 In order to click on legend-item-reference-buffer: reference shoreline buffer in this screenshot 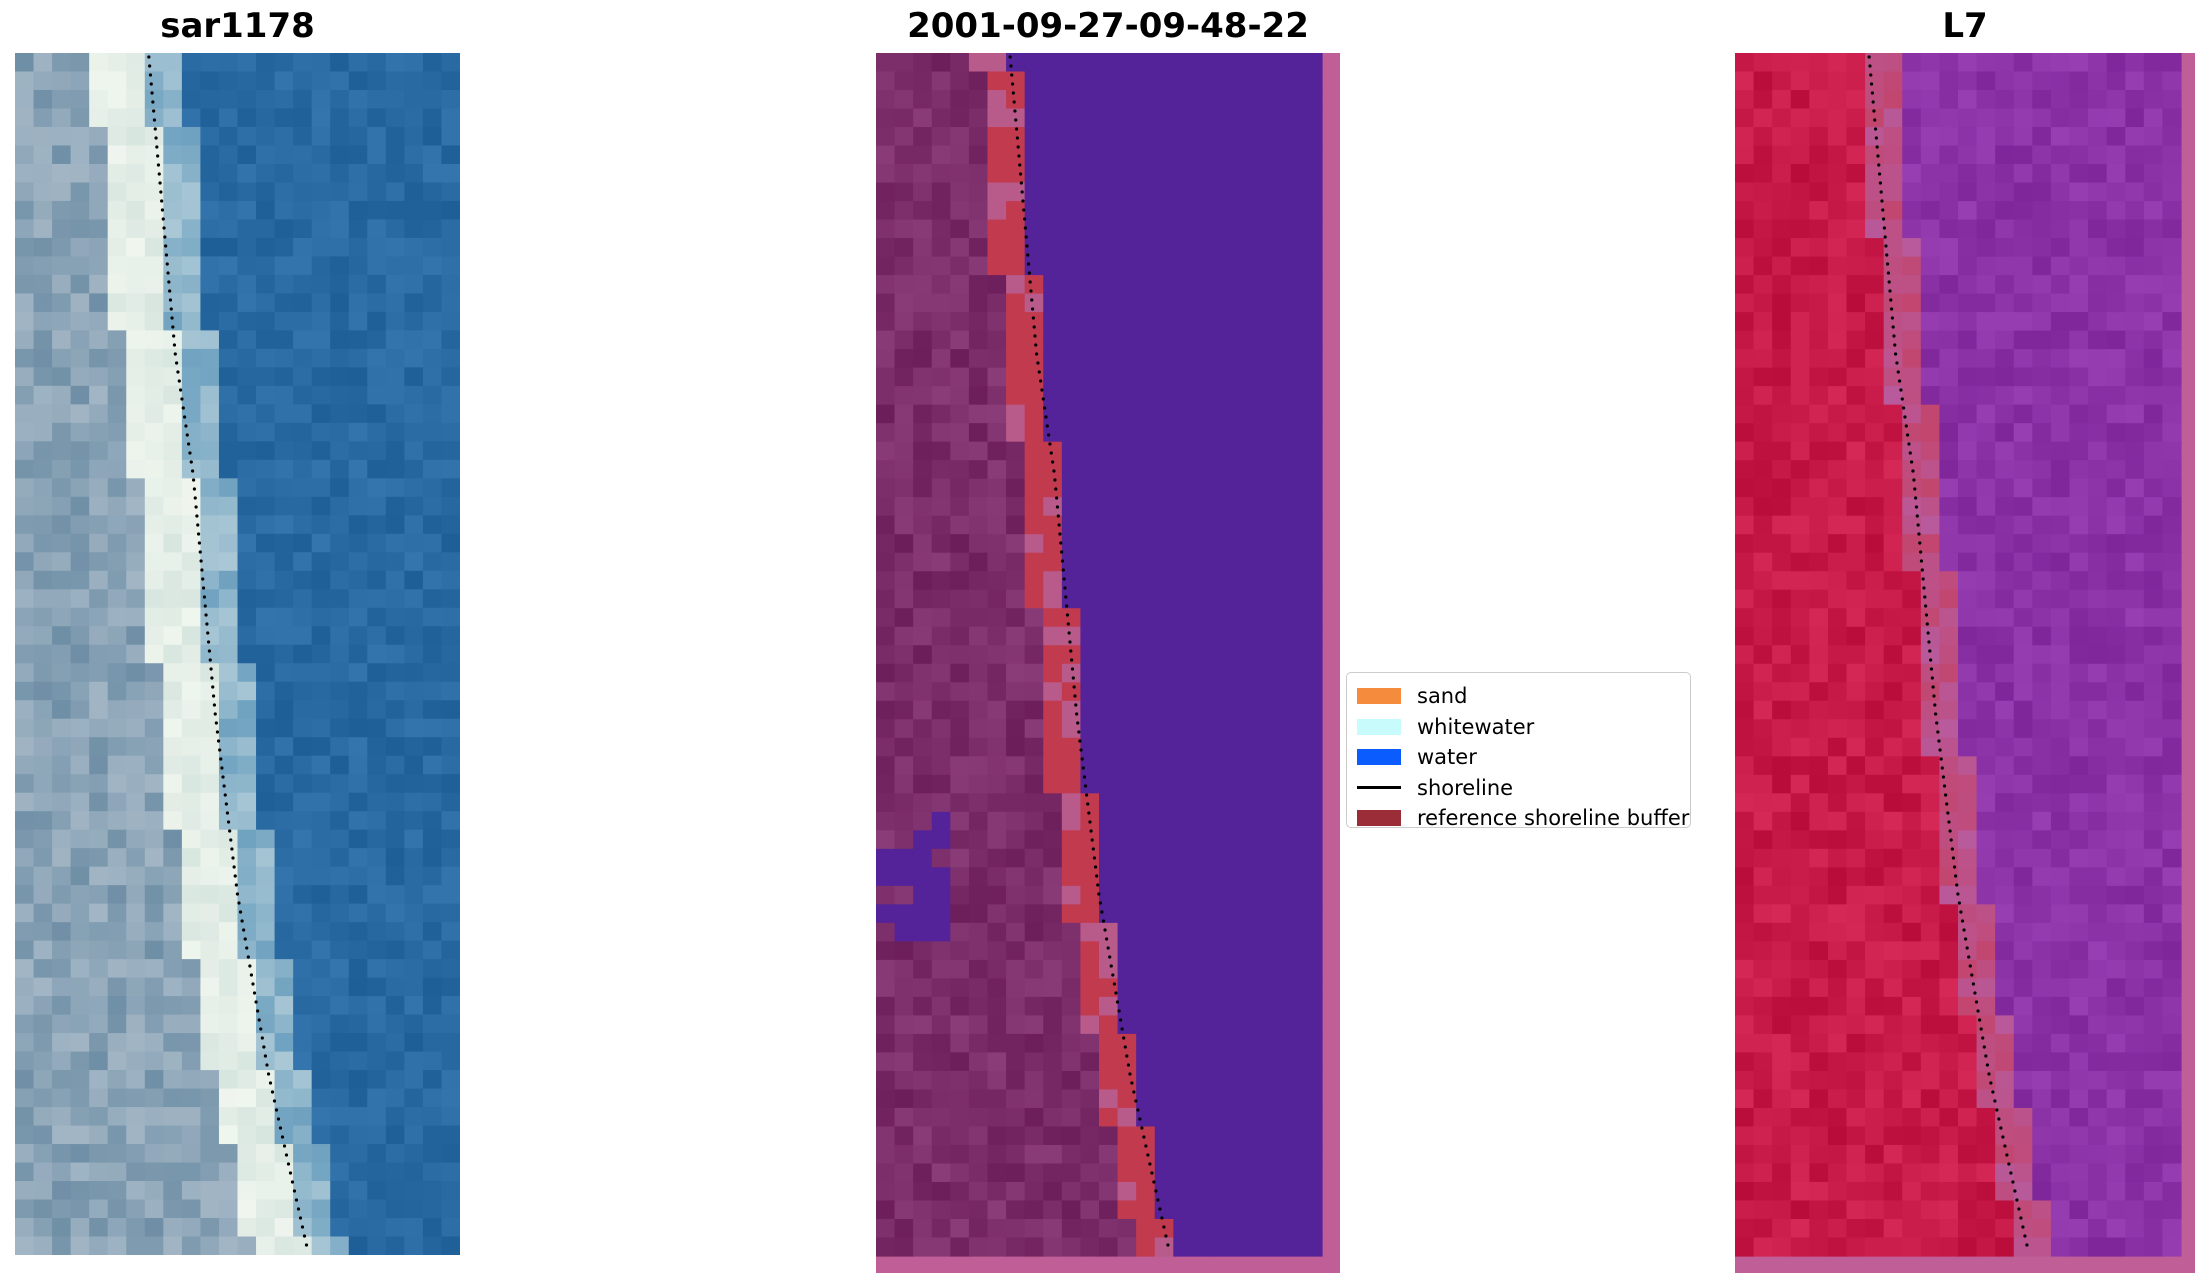, I will do `click(1523, 818)`.